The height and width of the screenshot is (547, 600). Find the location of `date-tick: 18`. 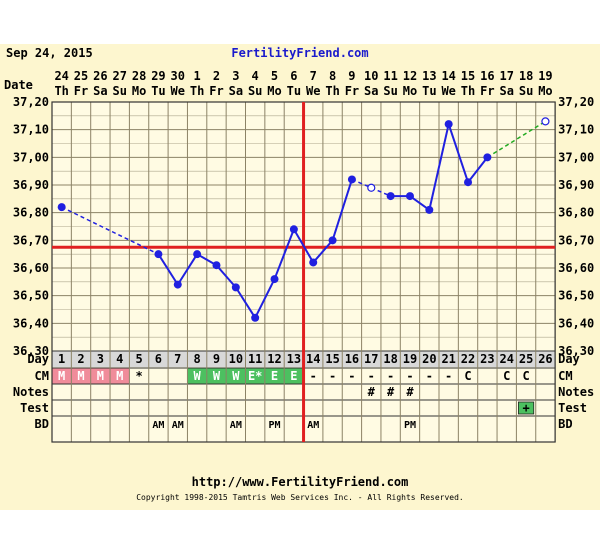

date-tick: 18 is located at coordinates (526, 76).